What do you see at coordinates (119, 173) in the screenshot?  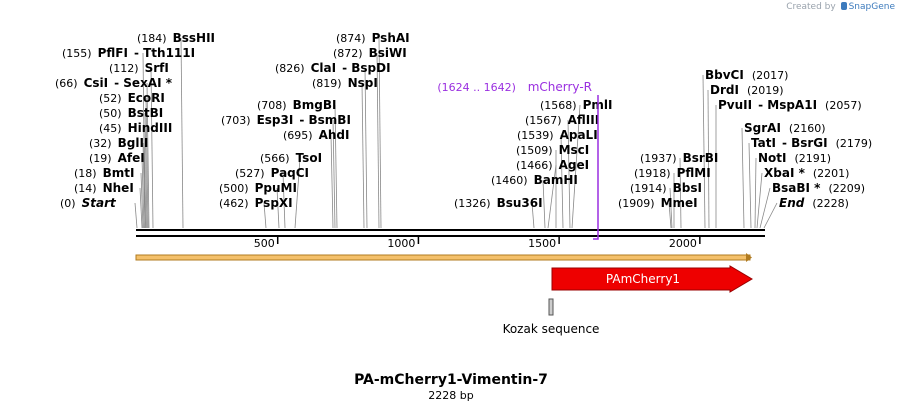 I see `site-name: BmtI` at bounding box center [119, 173].